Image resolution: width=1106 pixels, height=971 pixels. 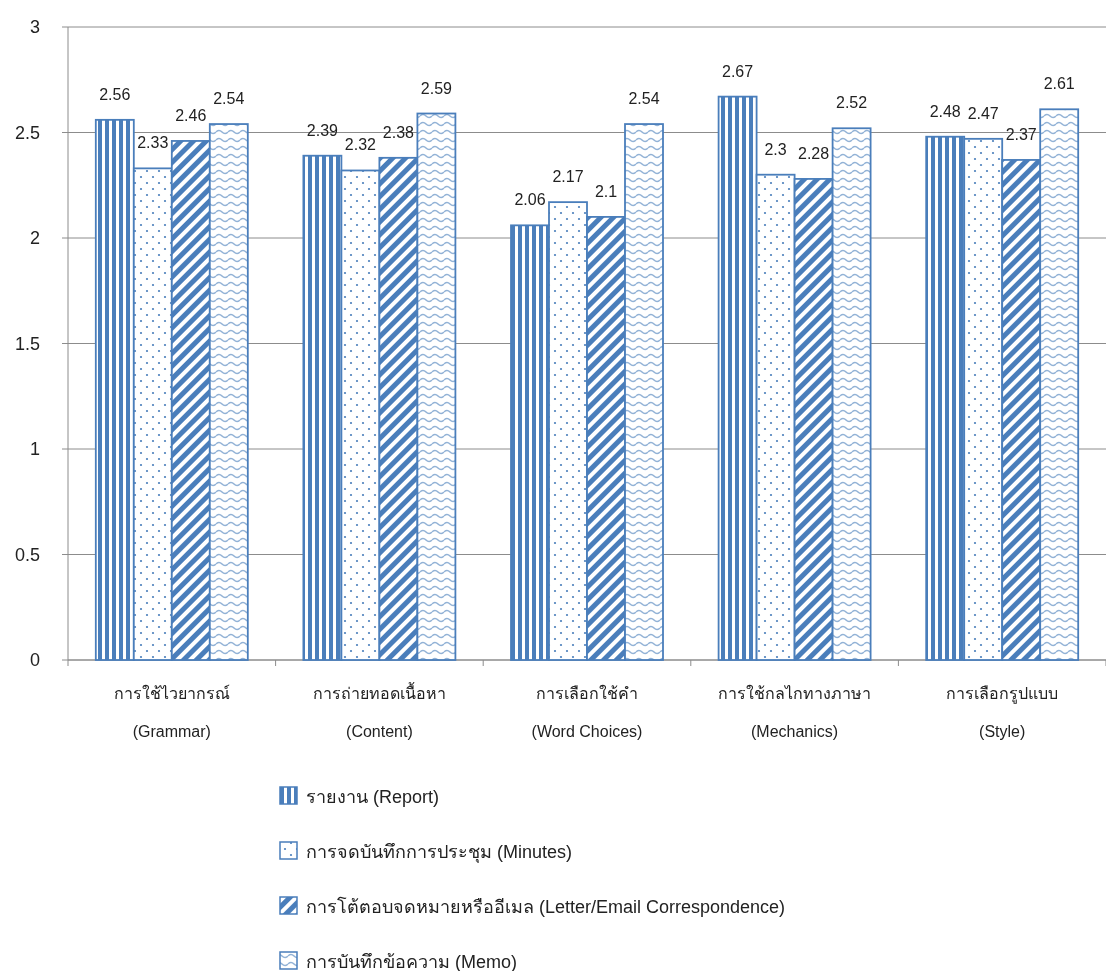 What do you see at coordinates (153, 143) in the screenshot?
I see `data-label: 2.33` at bounding box center [153, 143].